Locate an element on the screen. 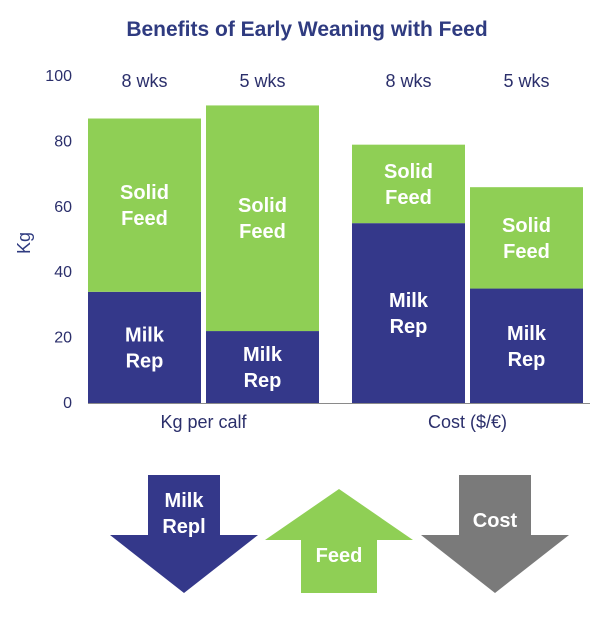 The height and width of the screenshot is (622, 615). y-axis: 0 20 40 60 80 100 is located at coordinates (58, 240).